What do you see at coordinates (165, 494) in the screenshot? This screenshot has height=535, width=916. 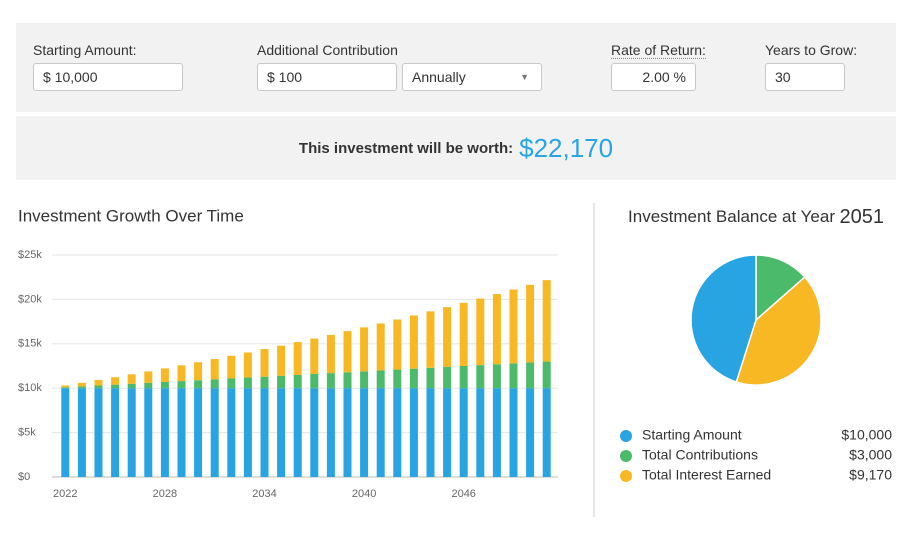 I see `x-tick-label: 2028` at bounding box center [165, 494].